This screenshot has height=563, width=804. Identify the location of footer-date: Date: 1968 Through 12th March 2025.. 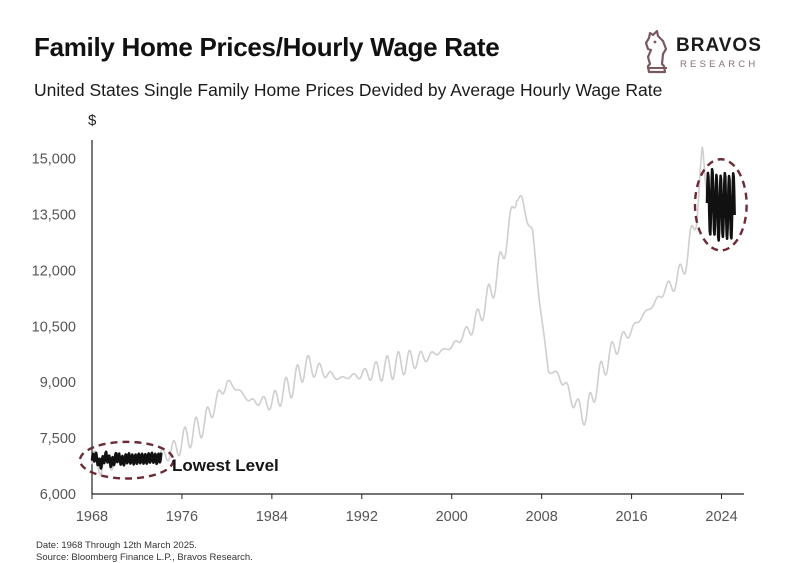
(116, 545).